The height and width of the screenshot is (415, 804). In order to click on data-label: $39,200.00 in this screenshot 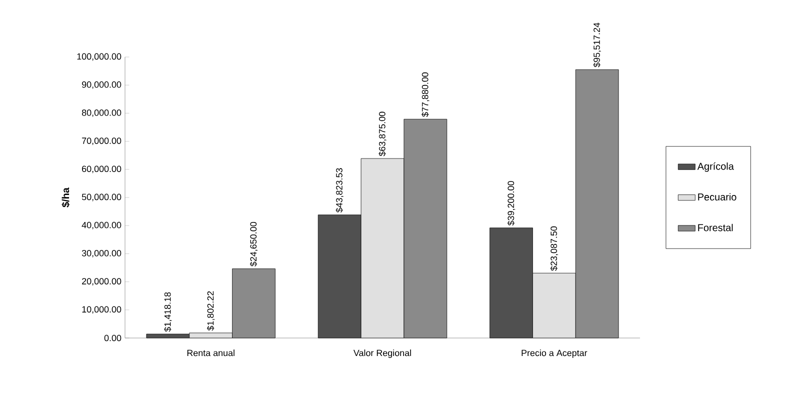, I will do `click(511, 203)`.